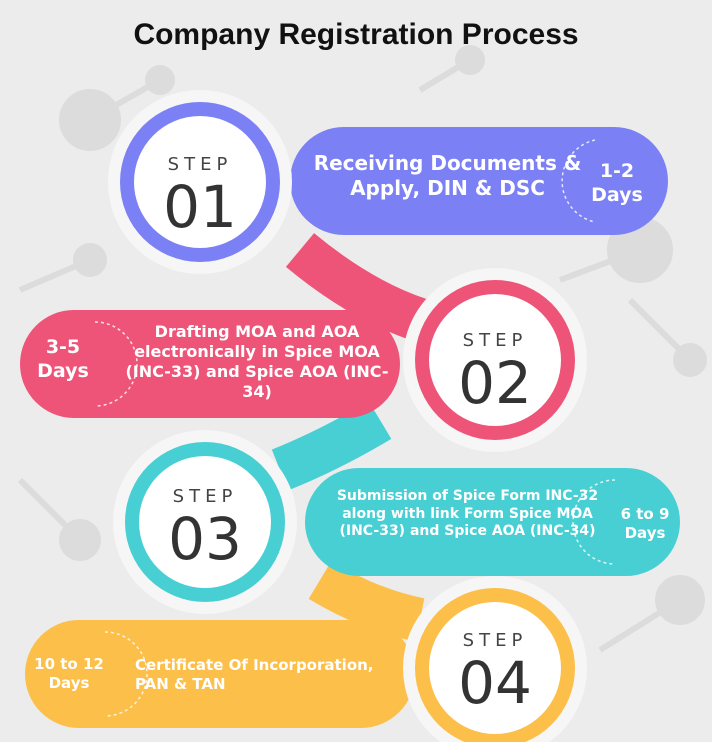  I want to click on step-4-duration: 10 to 12 Days, so click(69, 673).